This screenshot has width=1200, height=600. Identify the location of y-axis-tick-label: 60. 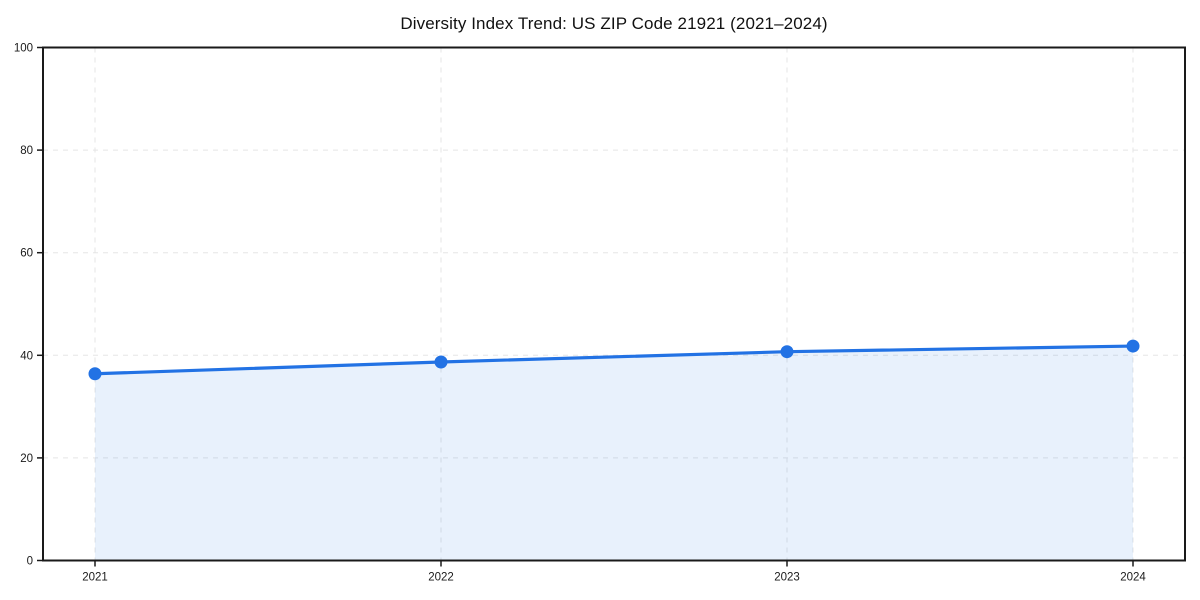
(26, 254).